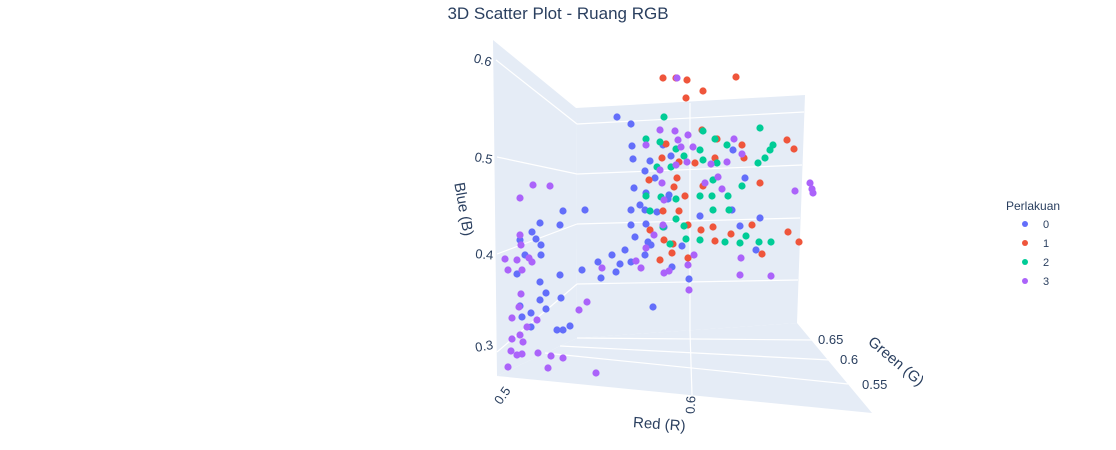 The width and height of the screenshot is (1116, 450). I want to click on legend: Perlakuan 0 1 2 3, so click(1033, 243).